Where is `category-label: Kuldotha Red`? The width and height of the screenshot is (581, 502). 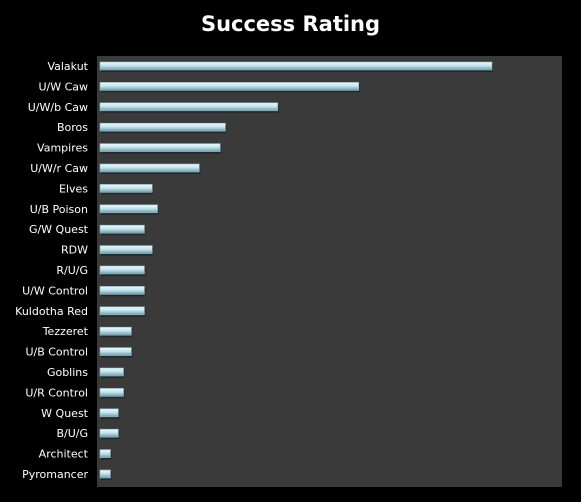 category-label: Kuldotha Red is located at coordinates (51, 311).